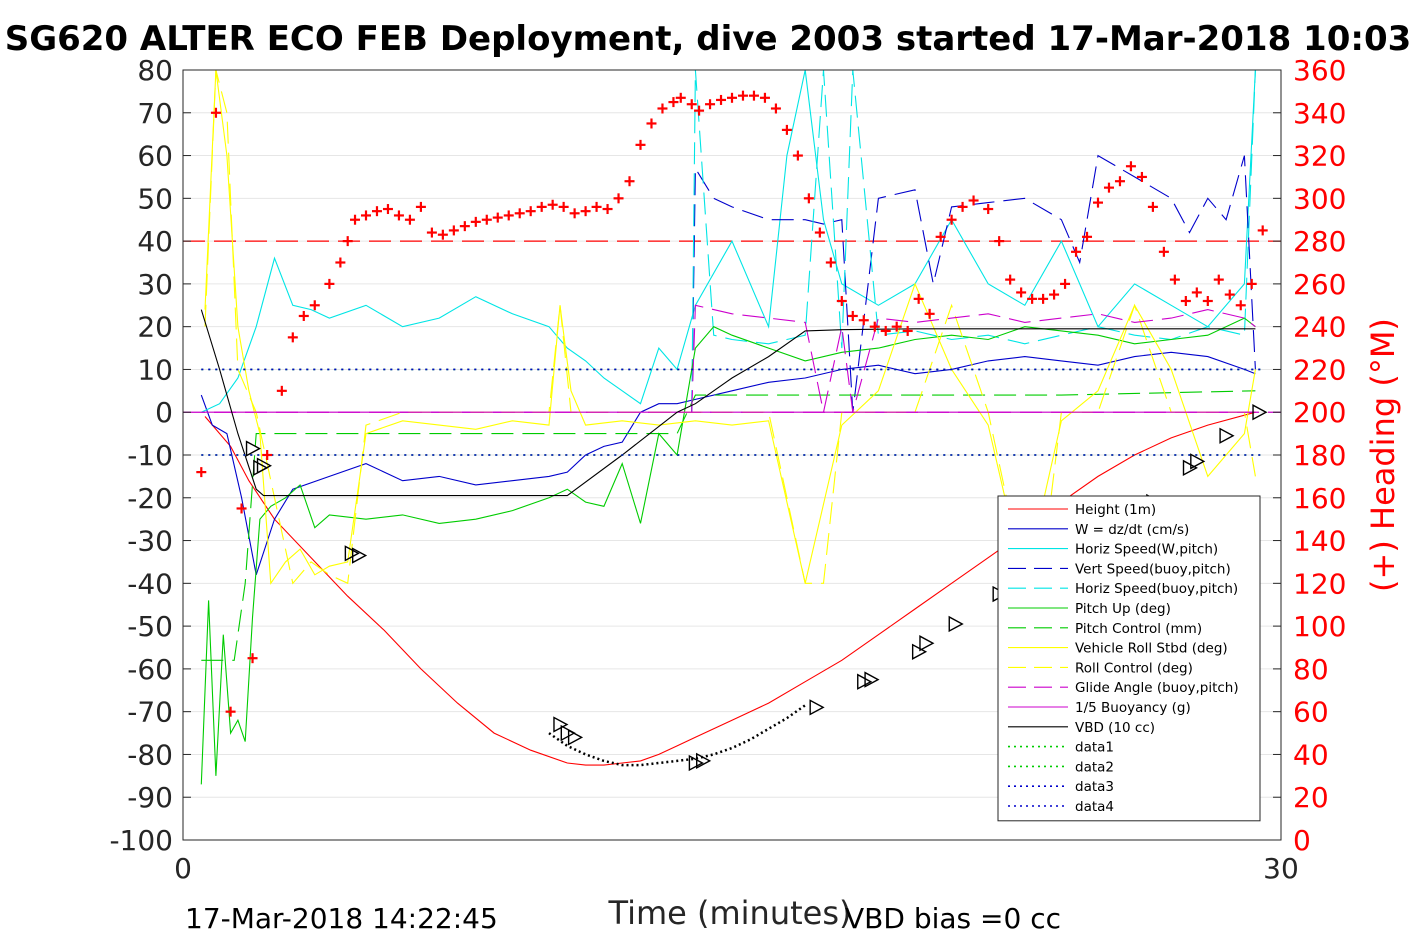 The width and height of the screenshot is (1417, 945). Describe the element at coordinates (1132, 530) in the screenshot. I see `legend-label: W = dz/dt (cm/s)` at that location.